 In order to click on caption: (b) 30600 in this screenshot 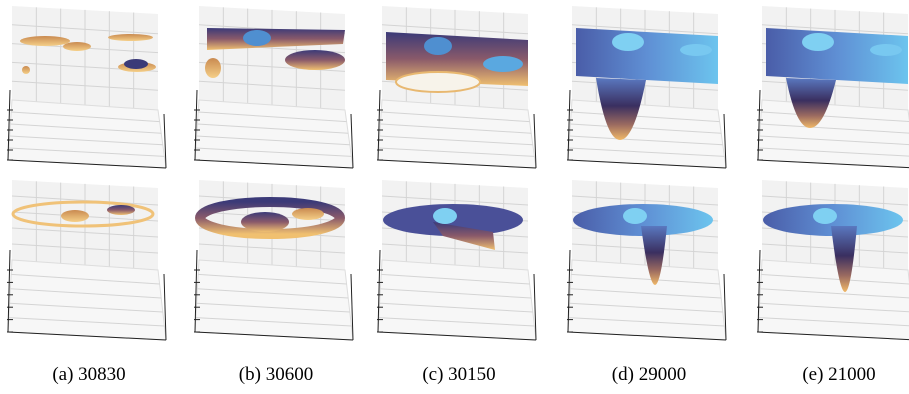, I will do `click(276, 374)`.